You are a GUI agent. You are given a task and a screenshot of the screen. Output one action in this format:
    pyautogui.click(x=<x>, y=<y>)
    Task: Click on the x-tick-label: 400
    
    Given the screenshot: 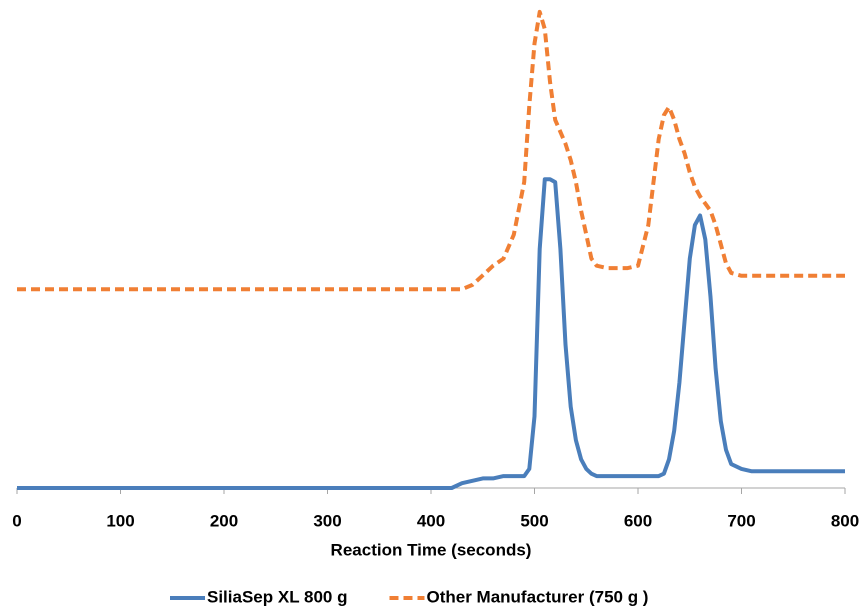 What is the action you would take?
    pyautogui.click(x=431, y=520)
    